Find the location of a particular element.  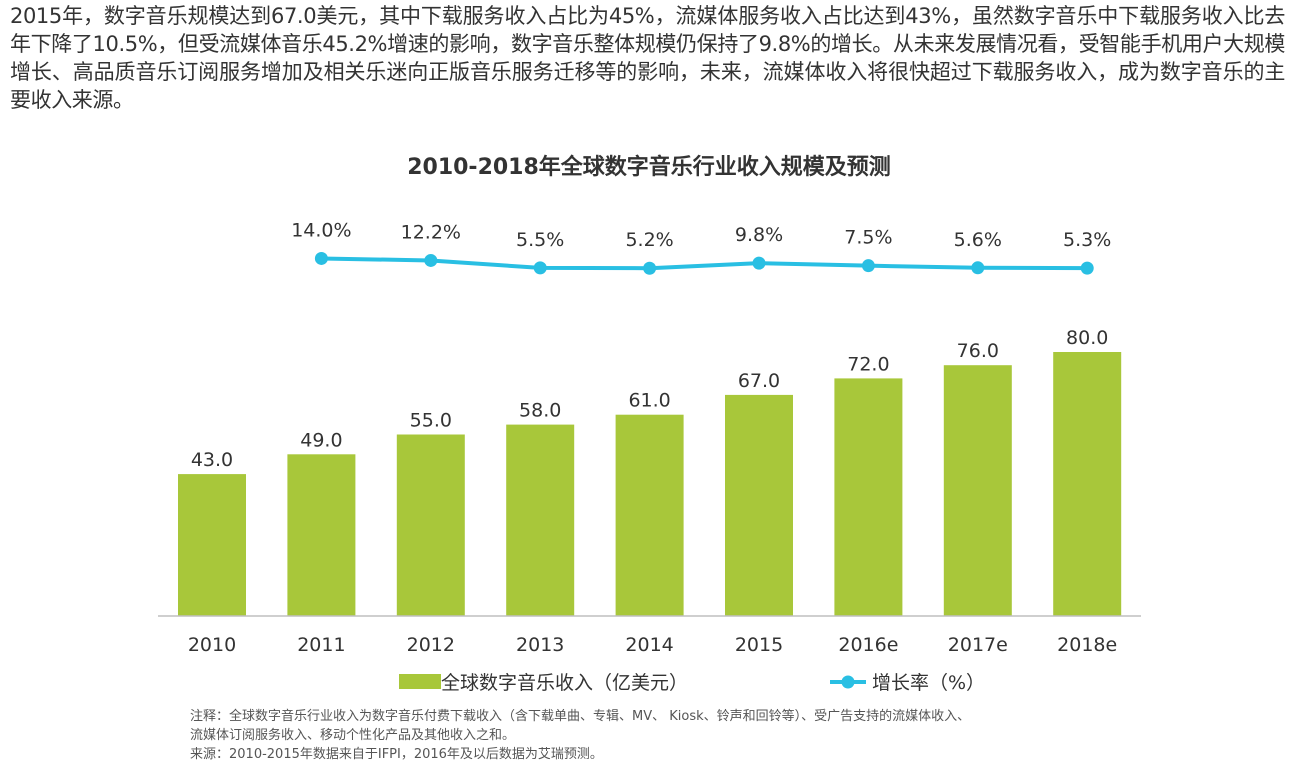

x-tick-labels: 2010 2011 2012 2013 2014 2015 2016e 2017e 2018e is located at coordinates (652, 645).